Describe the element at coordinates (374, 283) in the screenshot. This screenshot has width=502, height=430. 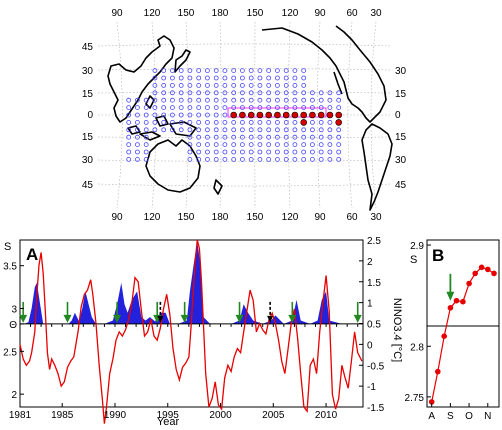
I see `right-tick-label: 1.5` at that location.